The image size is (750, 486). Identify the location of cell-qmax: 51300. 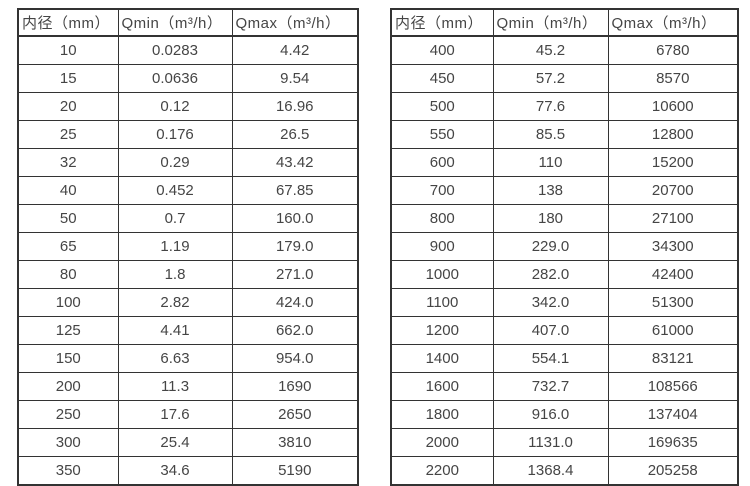
(673, 302).